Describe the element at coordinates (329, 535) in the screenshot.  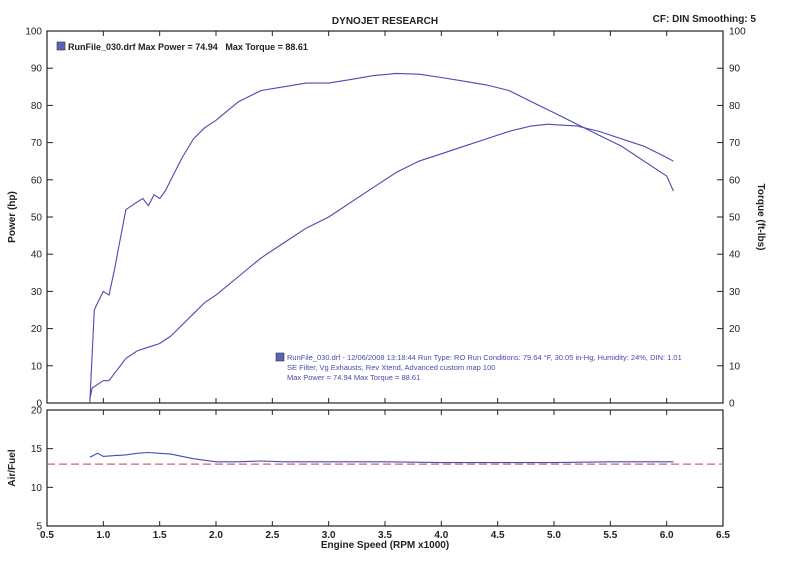
I see `x-tick-label: 3.0` at that location.